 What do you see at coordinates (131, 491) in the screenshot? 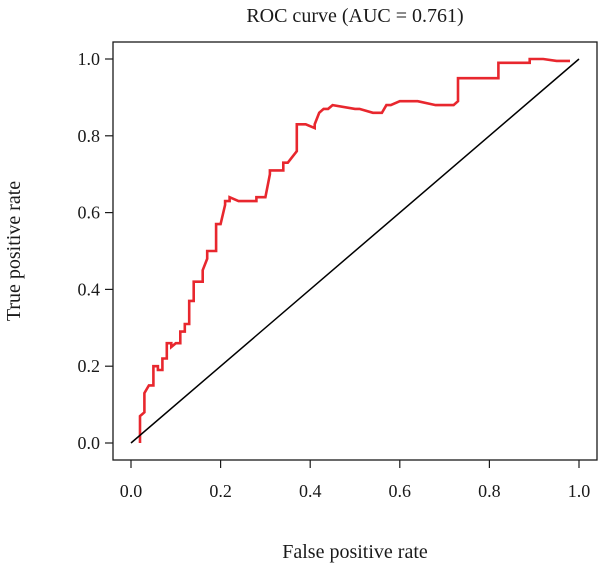
I see `x-tick-label: 0.0` at bounding box center [131, 491].